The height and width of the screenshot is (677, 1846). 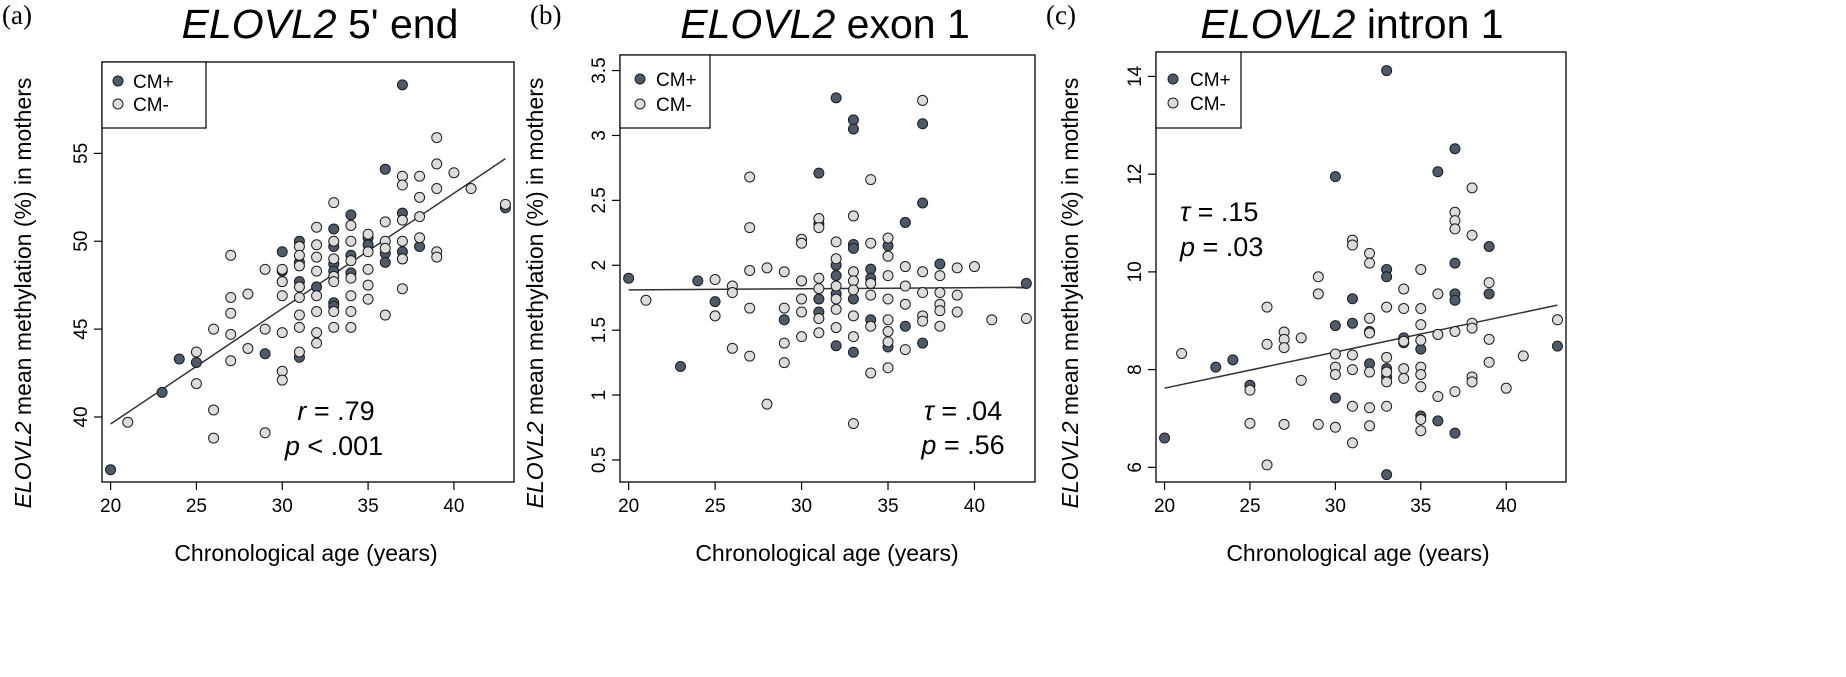 I want to click on stat-line-1-a: r = .79, so click(x=335, y=411).